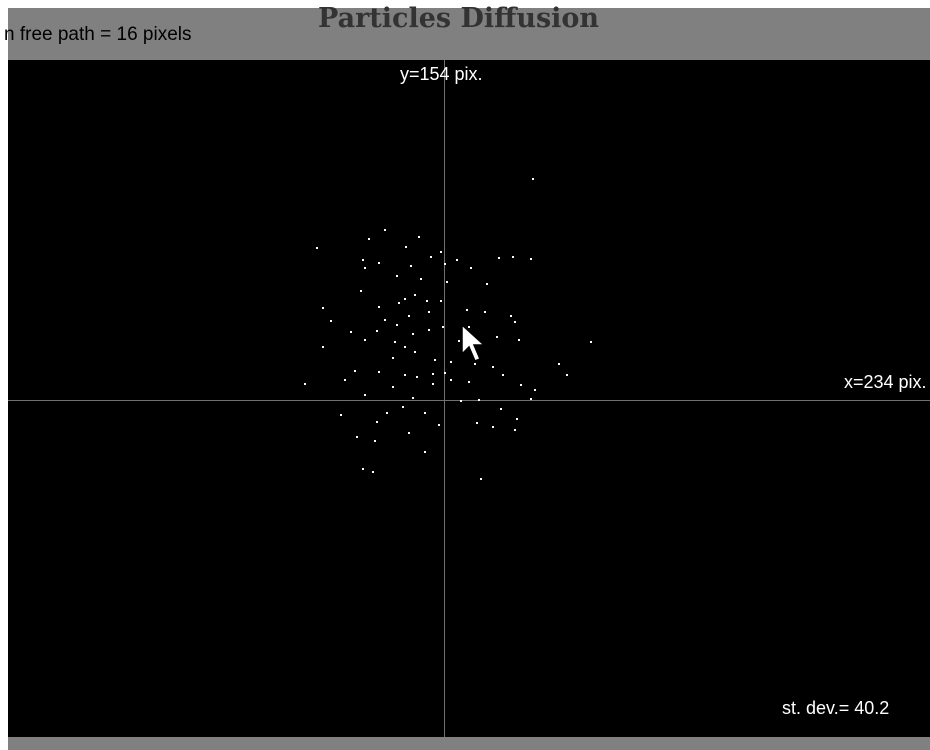  Describe the element at coordinates (473, 343) in the screenshot. I see `mouse-pointer-icon` at that location.